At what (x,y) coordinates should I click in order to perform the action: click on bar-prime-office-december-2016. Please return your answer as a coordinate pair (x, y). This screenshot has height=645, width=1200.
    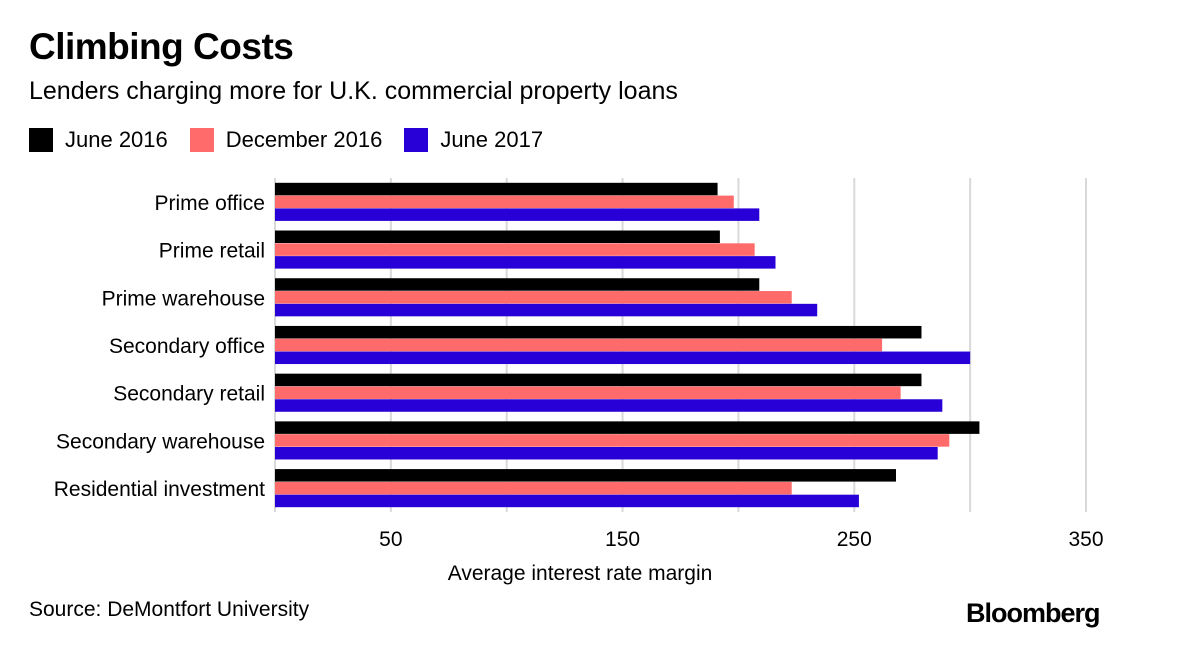
    Looking at the image, I should click on (504, 202).